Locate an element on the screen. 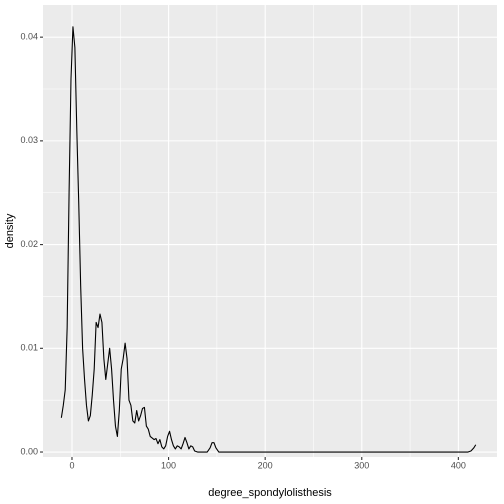  x-tick-label: 200 is located at coordinates (265, 465).